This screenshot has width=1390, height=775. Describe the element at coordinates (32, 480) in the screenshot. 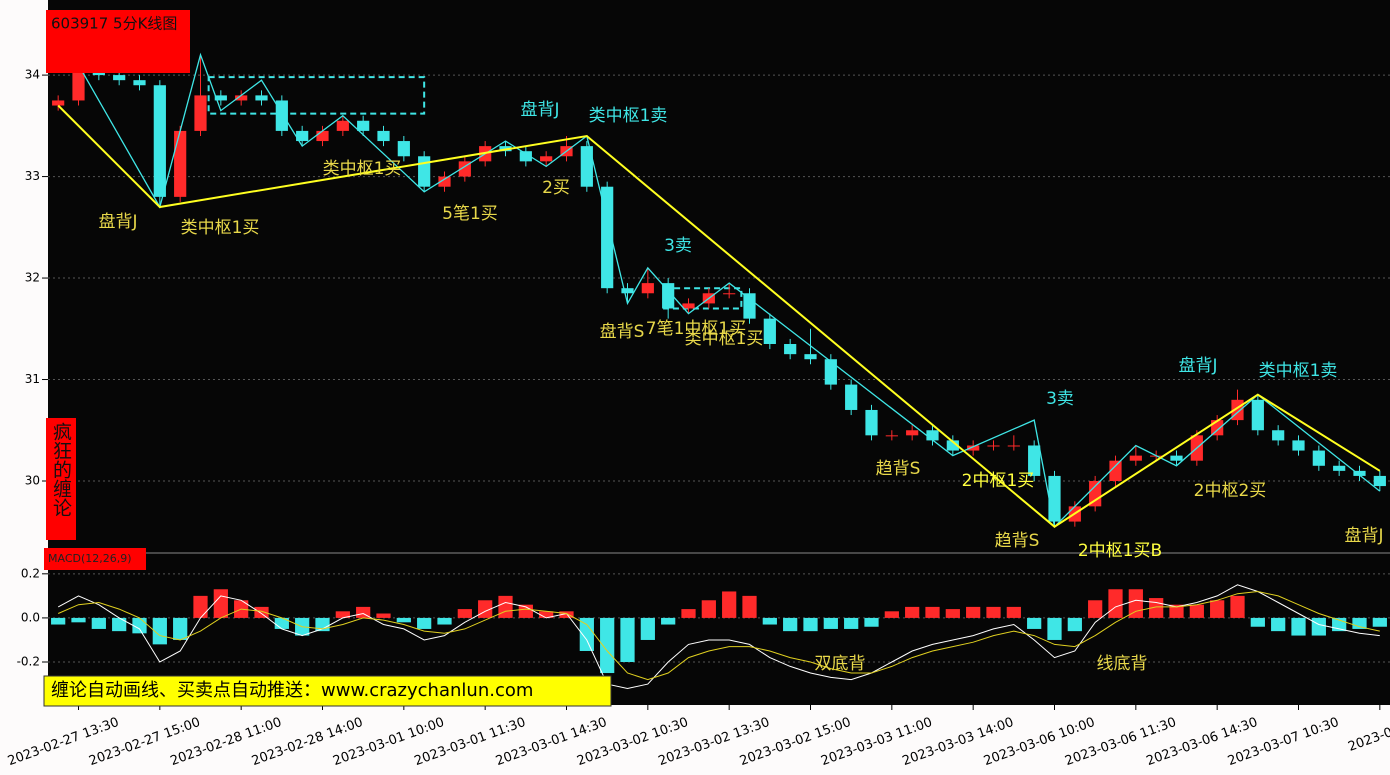

I see `y-tick-label: 30` at that location.